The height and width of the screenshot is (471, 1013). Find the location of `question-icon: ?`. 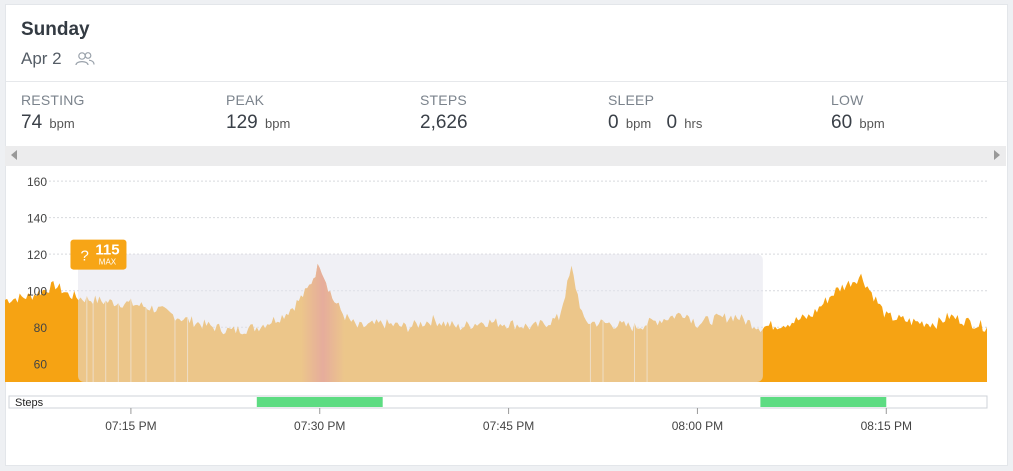

question-icon: ? is located at coordinates (84, 256).